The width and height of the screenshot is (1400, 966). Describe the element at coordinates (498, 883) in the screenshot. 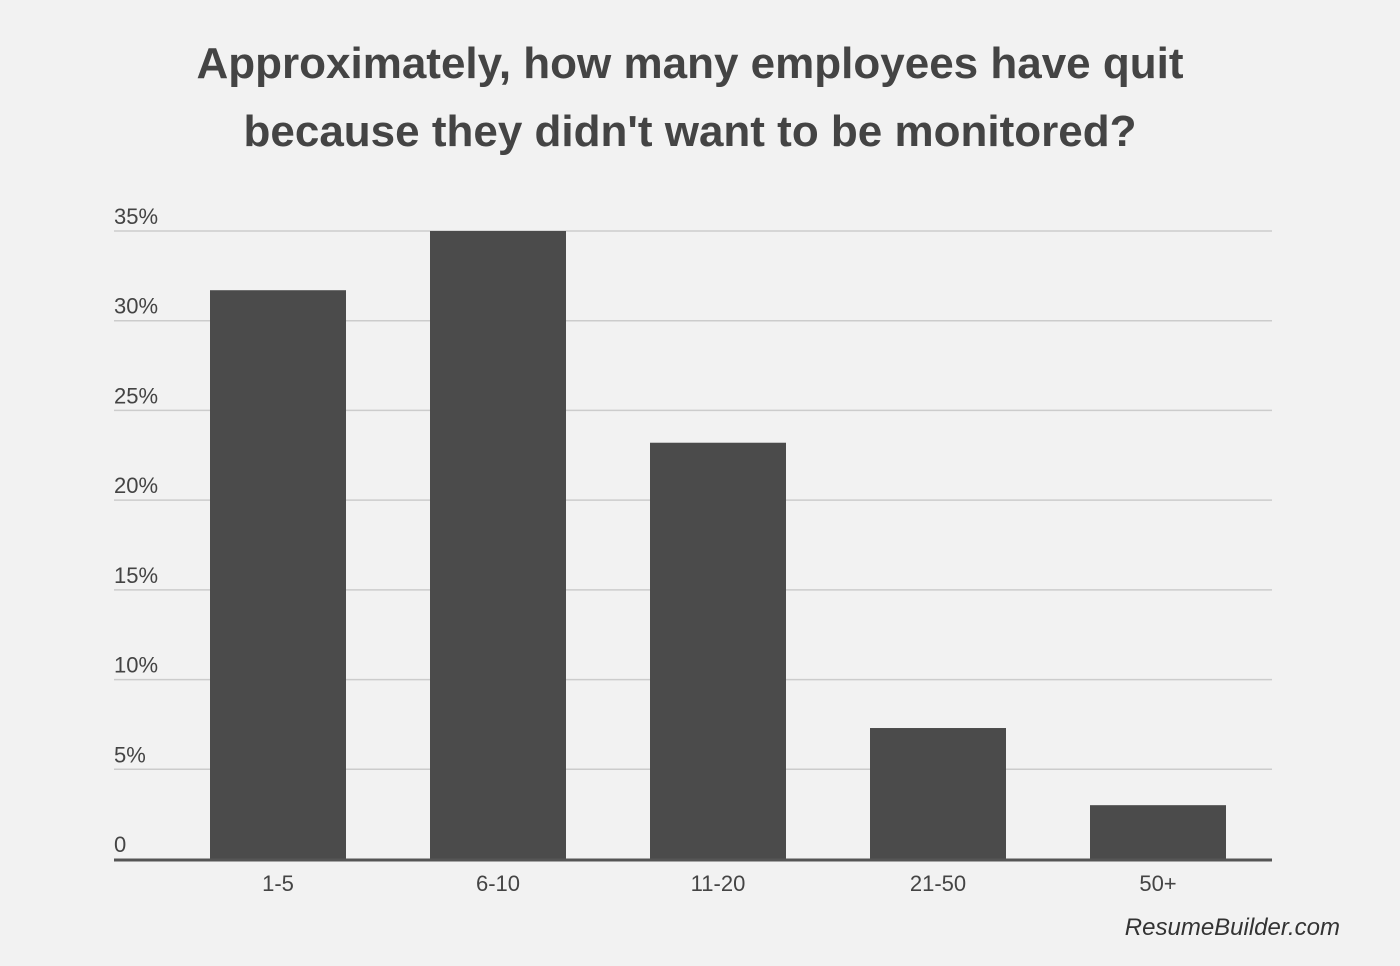

I see `x-tick-label: 6-10` at that location.